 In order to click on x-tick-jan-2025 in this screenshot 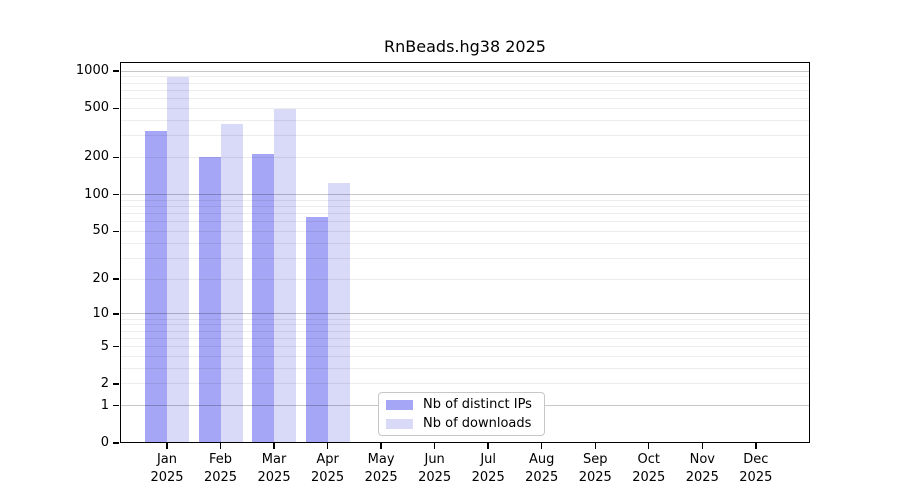, I will do `click(167, 446)`.